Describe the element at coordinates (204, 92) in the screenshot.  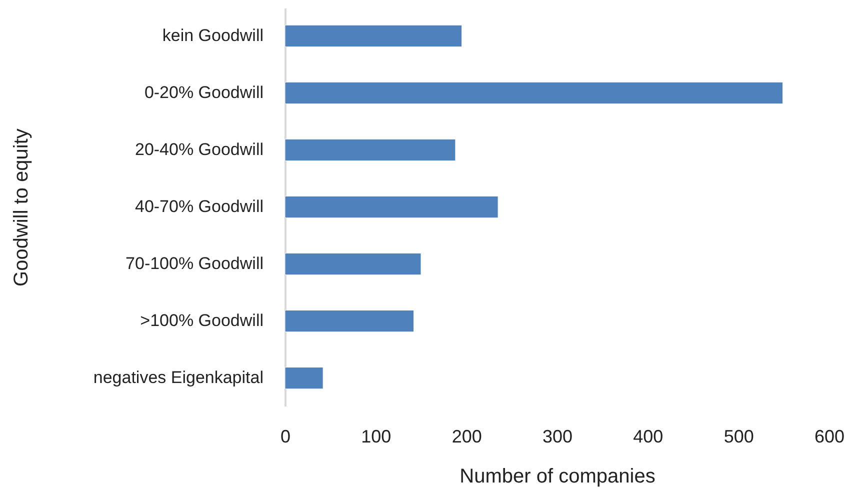
I see `y-tick-label: 0-20% Goodwill` at that location.